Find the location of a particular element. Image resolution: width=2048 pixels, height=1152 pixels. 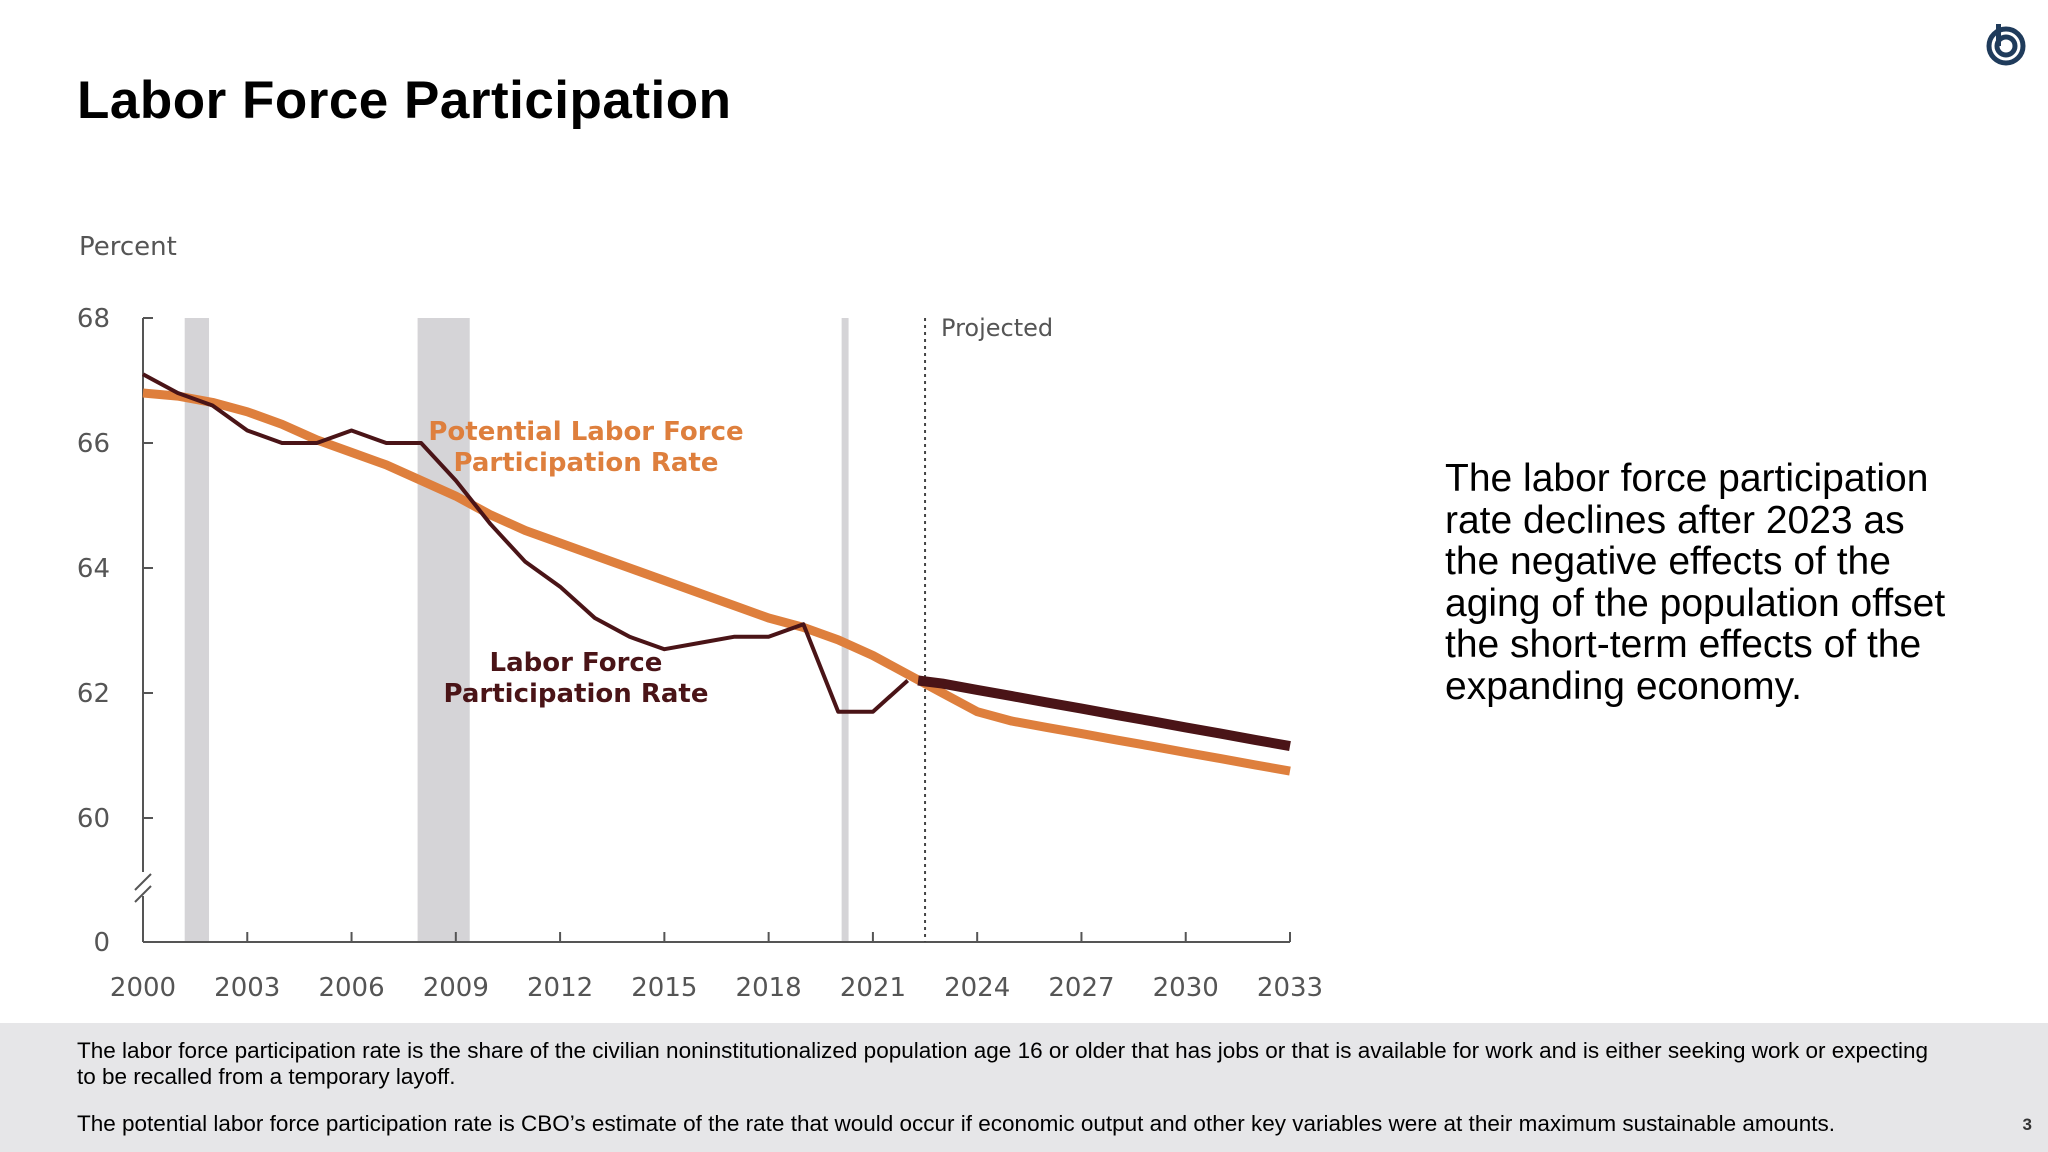

page-number: 3 is located at coordinates (2027, 1124).